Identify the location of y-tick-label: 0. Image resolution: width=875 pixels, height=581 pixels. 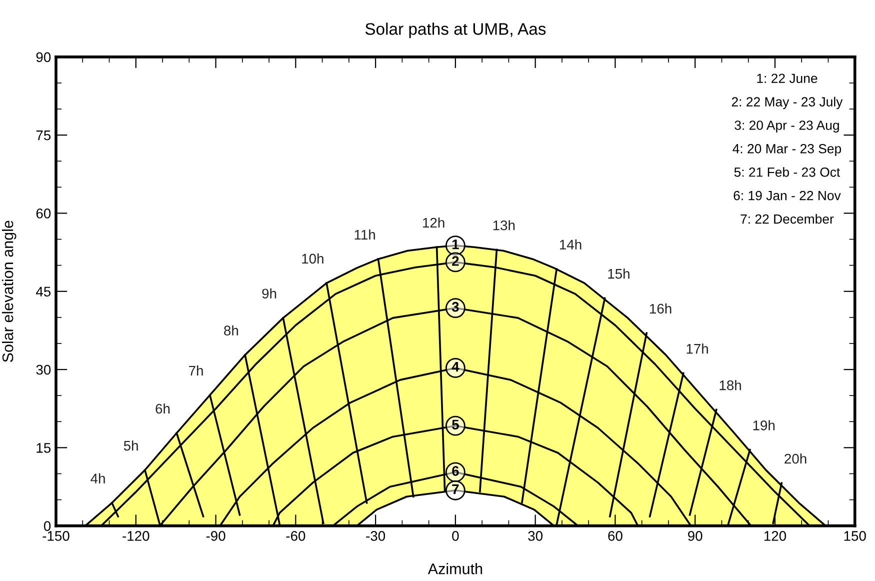
(47, 526).